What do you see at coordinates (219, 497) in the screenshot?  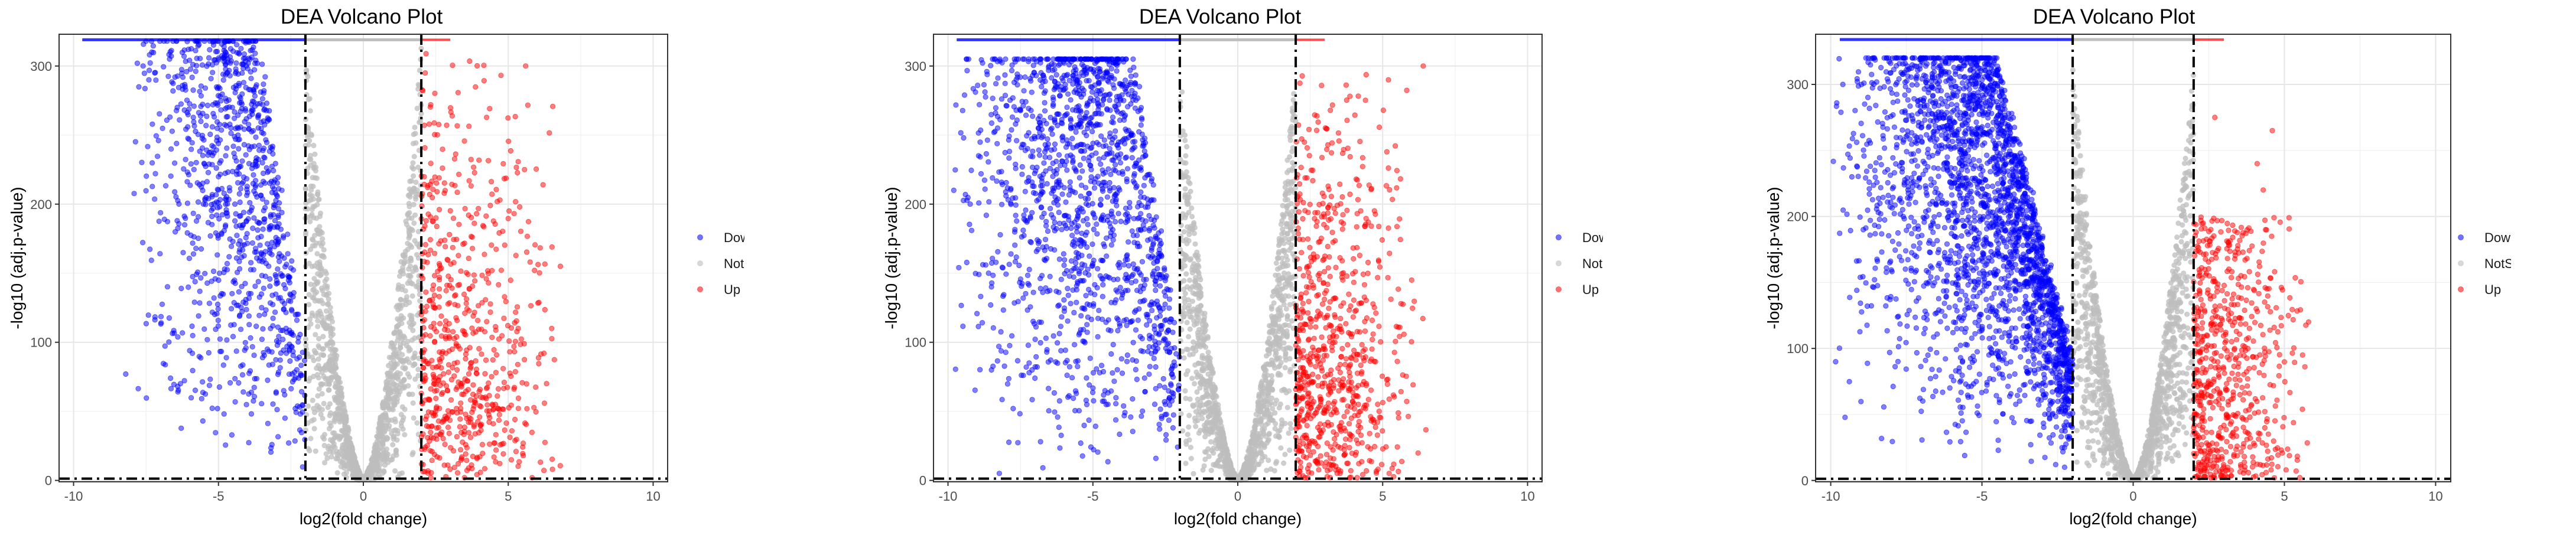 I see `x-tick-label: -5` at bounding box center [219, 497].